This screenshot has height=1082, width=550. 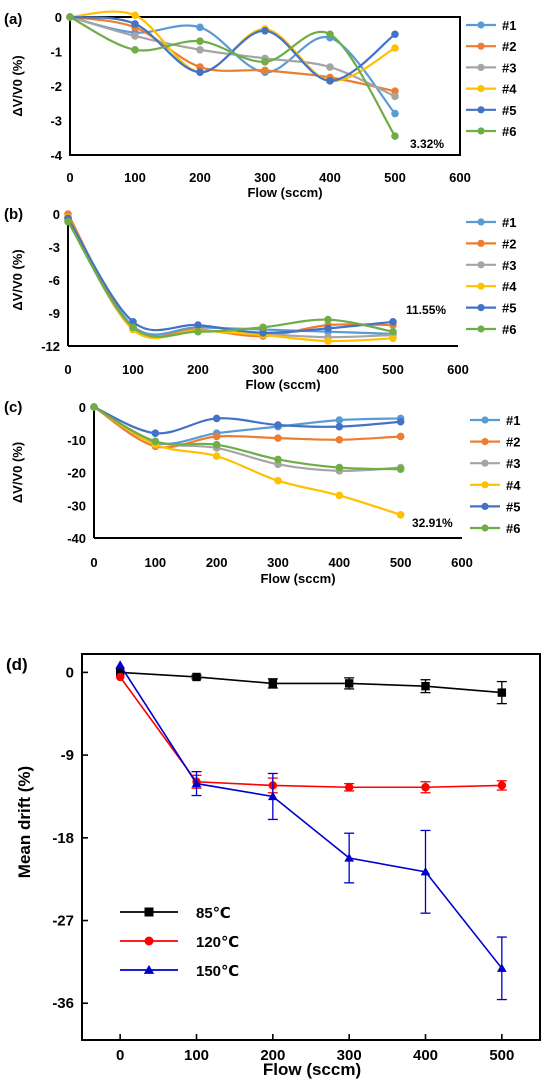 What do you see at coordinates (56, 52) in the screenshot?
I see `y-tick-label: -1` at bounding box center [56, 52].